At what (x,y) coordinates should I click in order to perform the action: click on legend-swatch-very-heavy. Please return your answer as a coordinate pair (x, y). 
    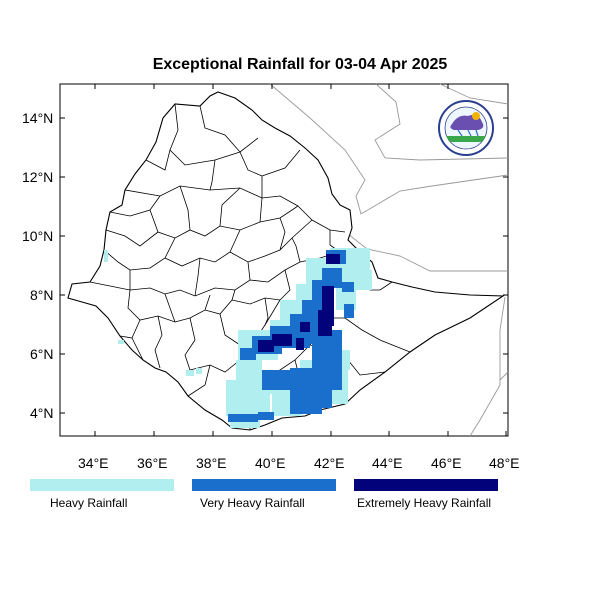
    Looking at the image, I should click on (264, 485).